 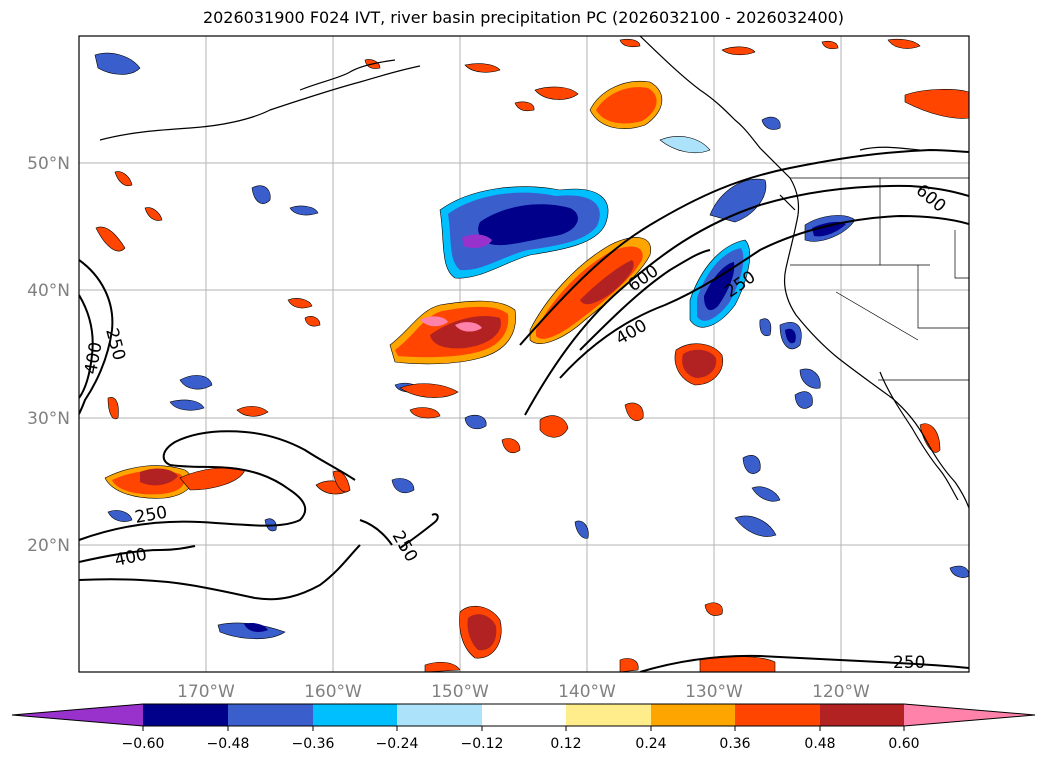 I want to click on colorbar-tick-label: −0.12, so click(x=482, y=744).